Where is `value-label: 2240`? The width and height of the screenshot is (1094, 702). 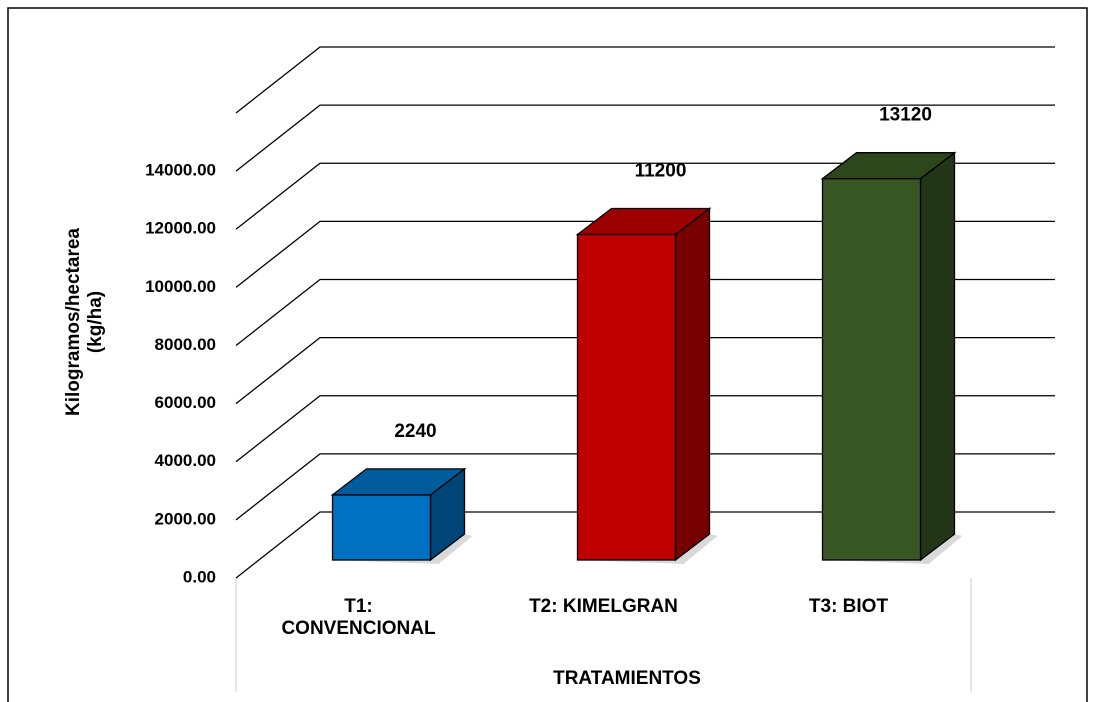 value-label: 2240 is located at coordinates (415, 431).